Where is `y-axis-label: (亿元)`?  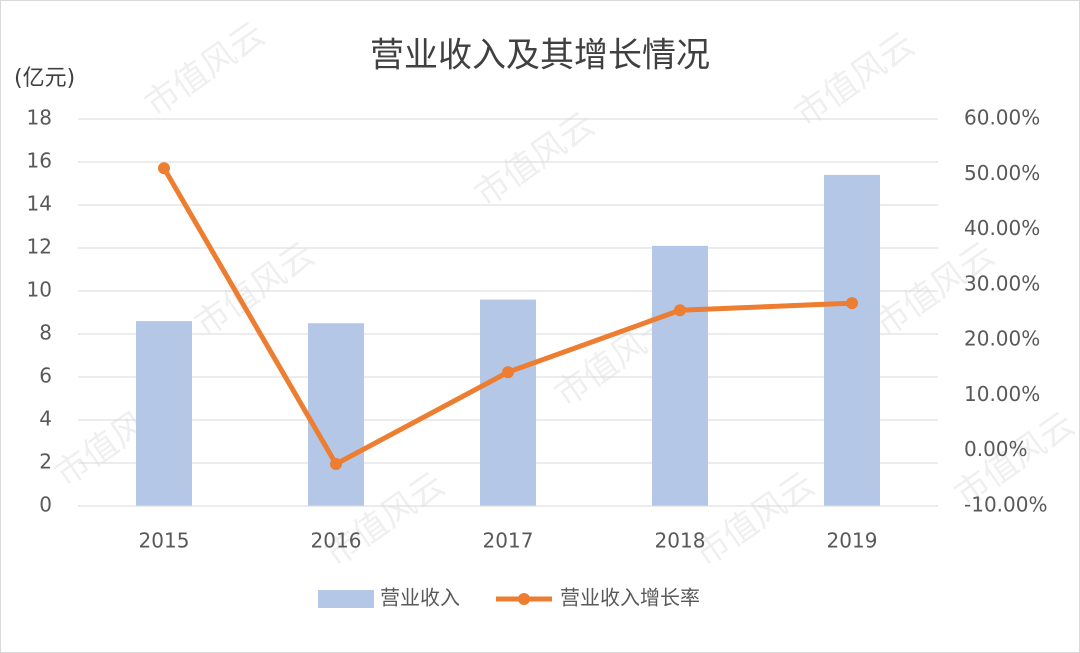 y-axis-label: (亿元) is located at coordinates (44, 78).